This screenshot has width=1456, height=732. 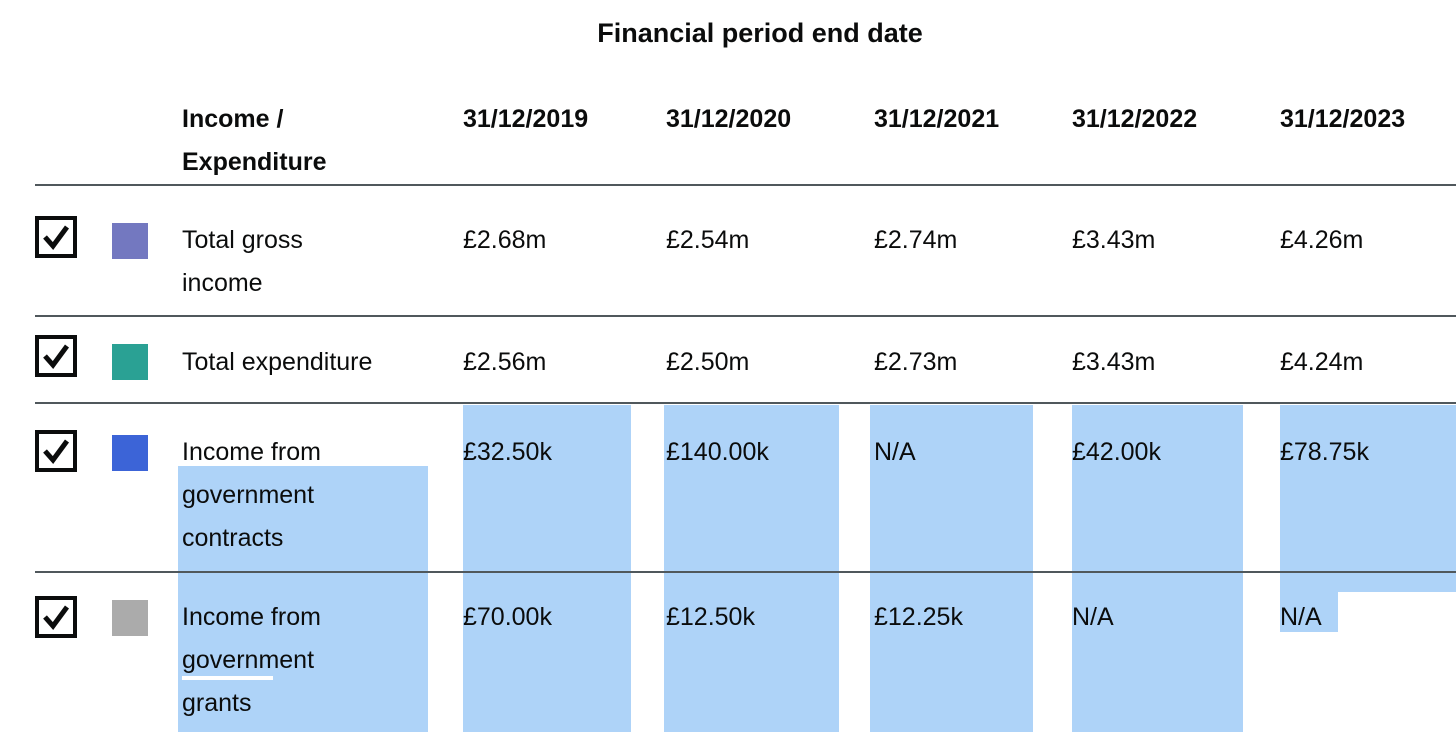 I want to click on table-value: £70.00k, so click(x=507, y=617).